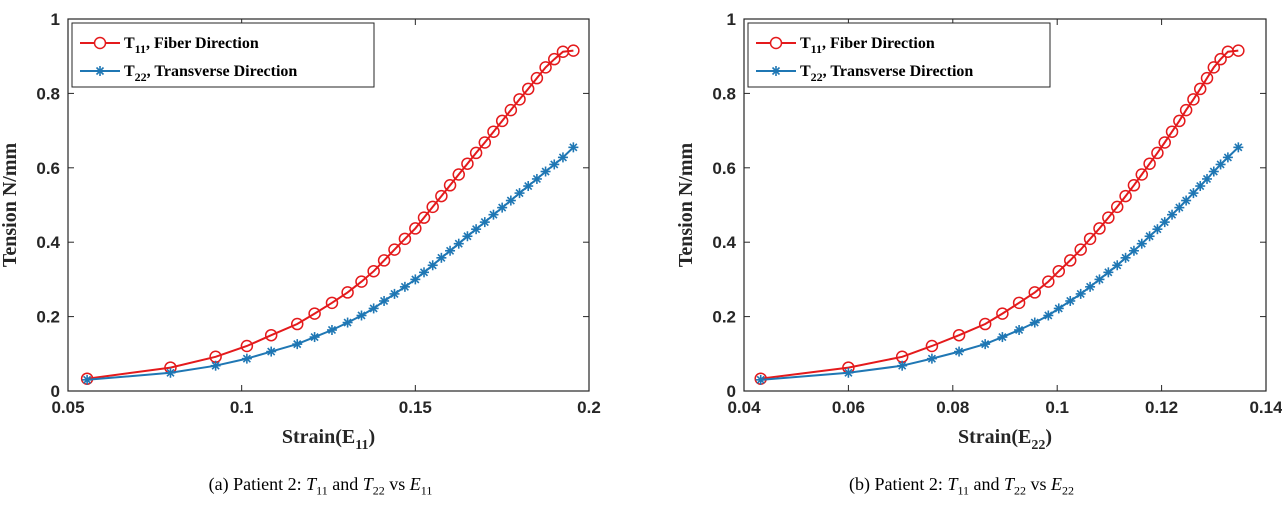  Describe the element at coordinates (724, 242) in the screenshot. I see `chart-b-ytick-label: 0.4` at that location.